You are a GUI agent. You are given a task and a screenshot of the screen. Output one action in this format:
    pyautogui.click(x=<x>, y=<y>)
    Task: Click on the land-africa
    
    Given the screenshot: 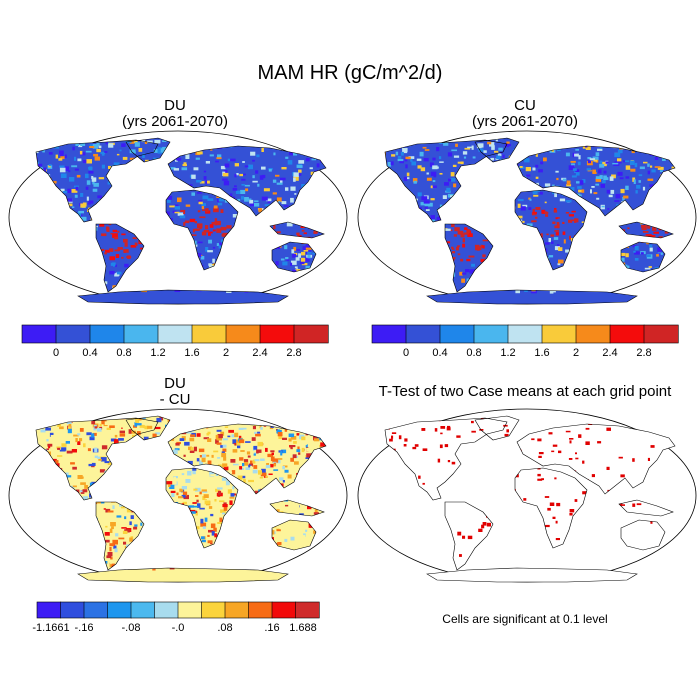 What is the action you would take?
    pyautogui.click(x=551, y=508)
    